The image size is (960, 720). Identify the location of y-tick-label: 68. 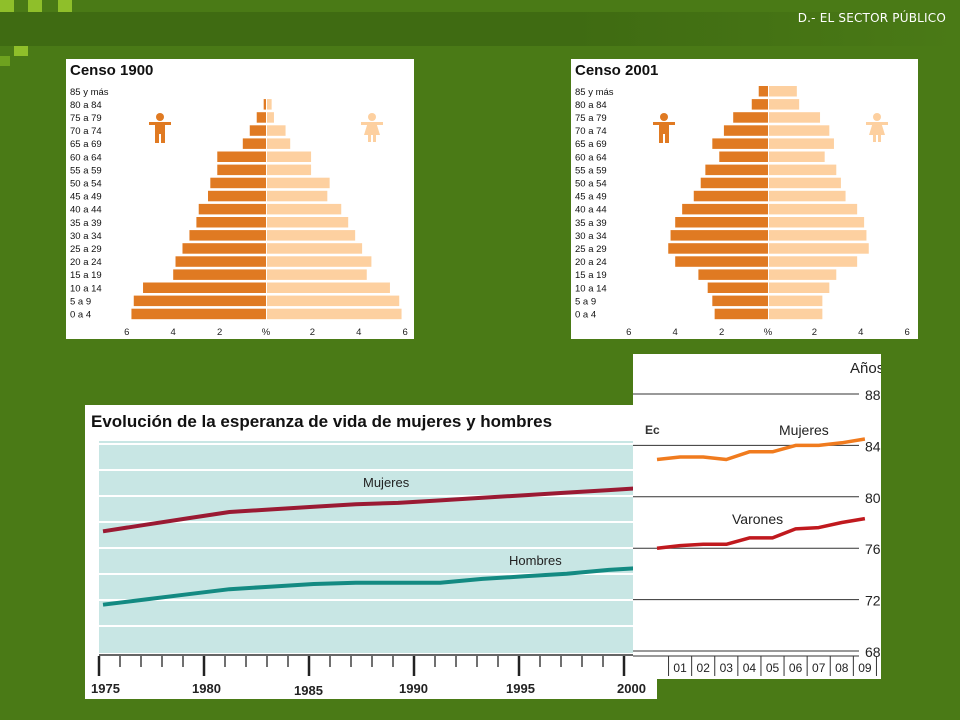
(873, 652).